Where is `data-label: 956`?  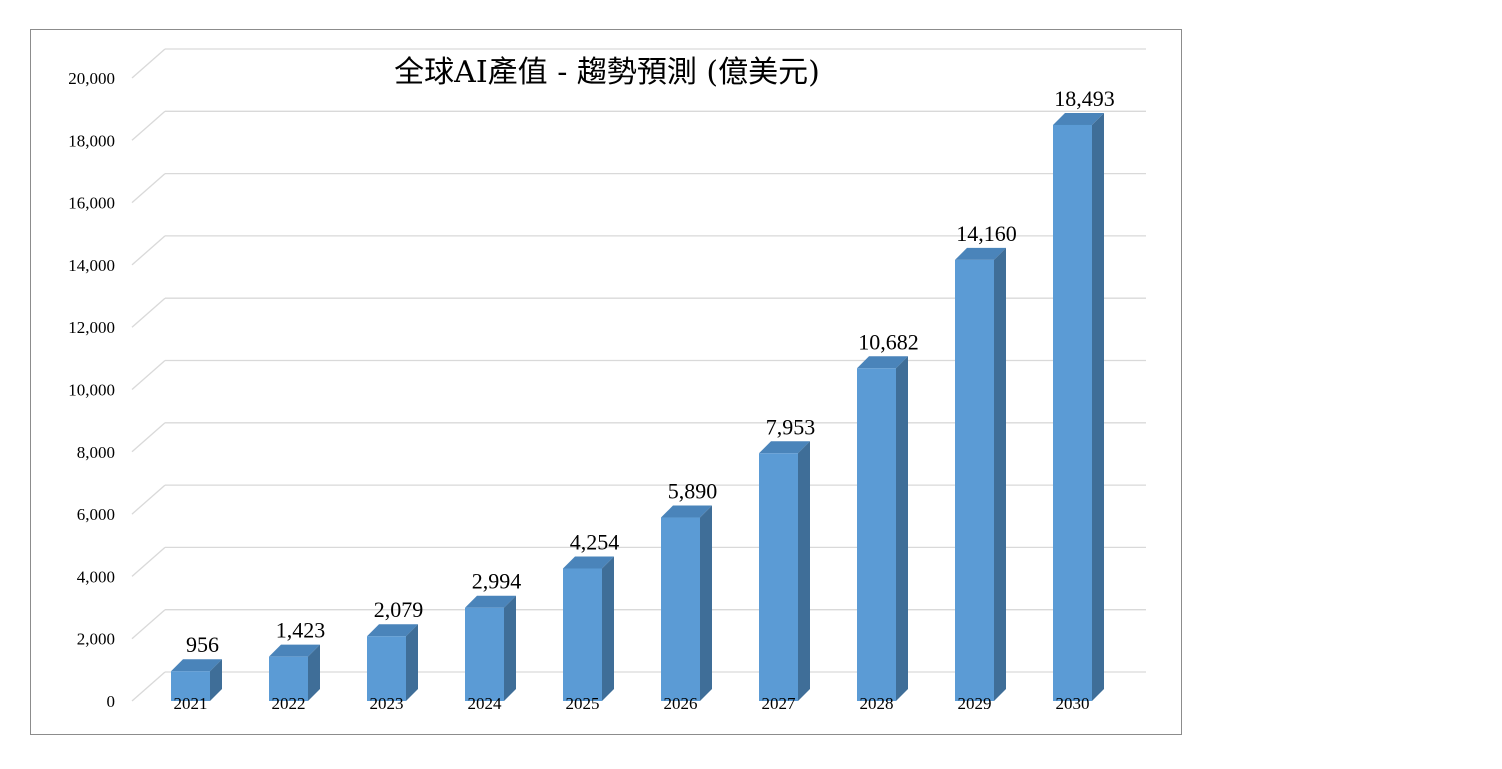
data-label: 956 is located at coordinates (202, 644).